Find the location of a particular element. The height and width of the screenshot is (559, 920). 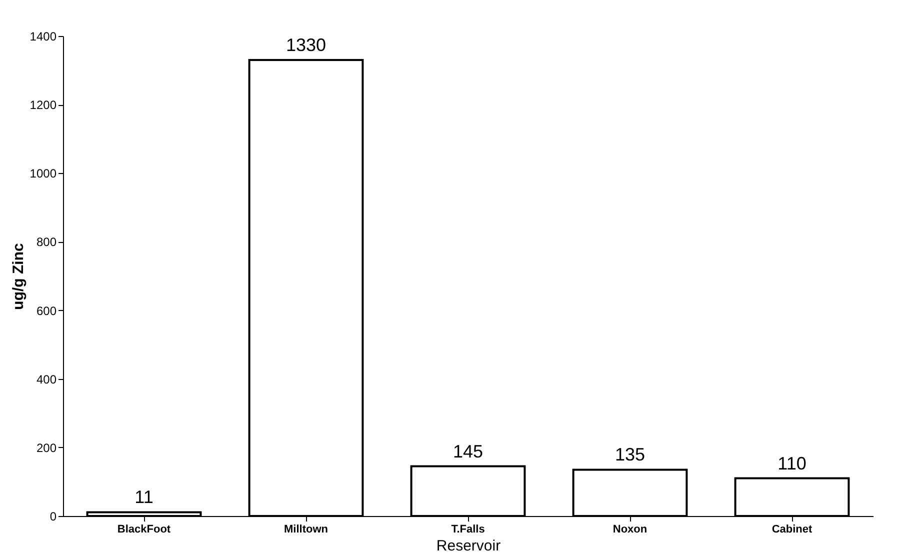

y-axis-title: ug/g Zinc is located at coordinates (18, 276).